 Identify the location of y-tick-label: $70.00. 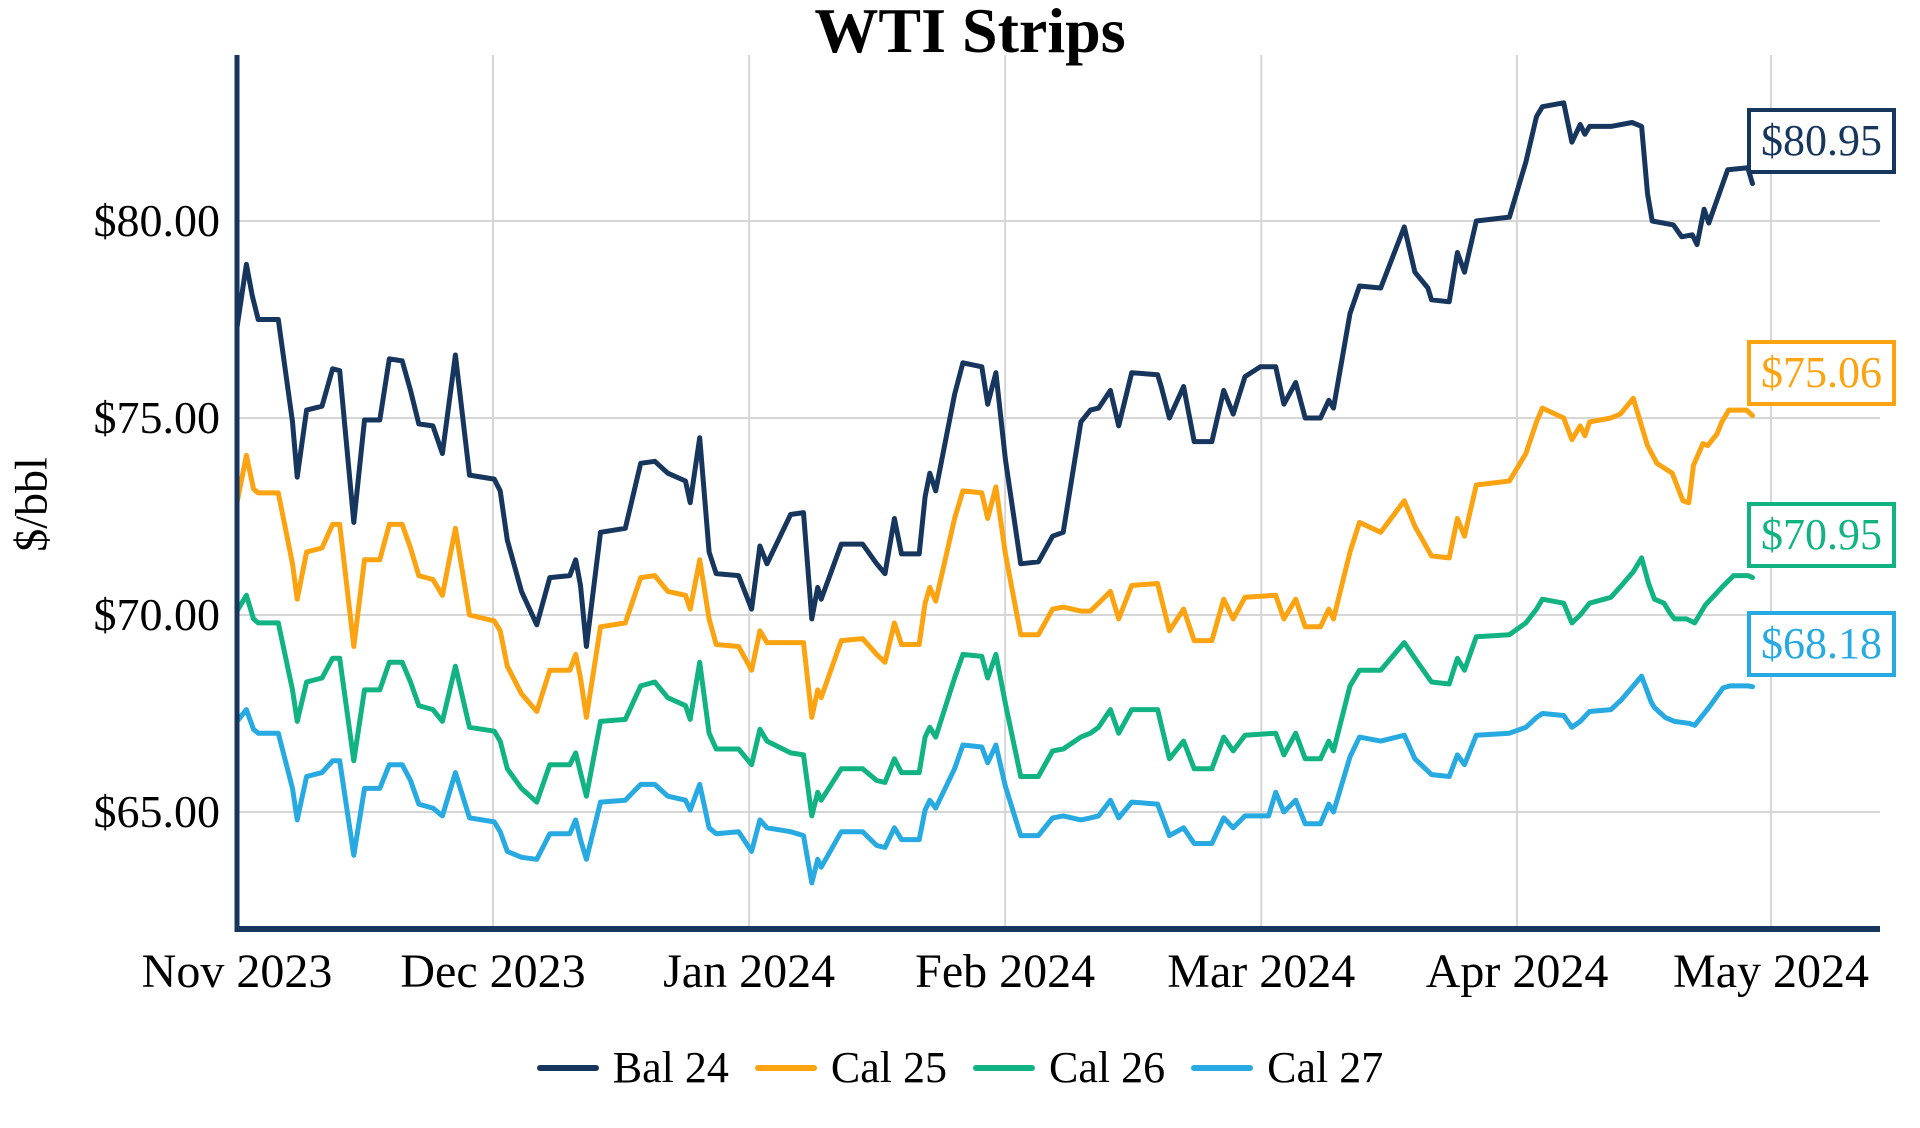
(157, 614).